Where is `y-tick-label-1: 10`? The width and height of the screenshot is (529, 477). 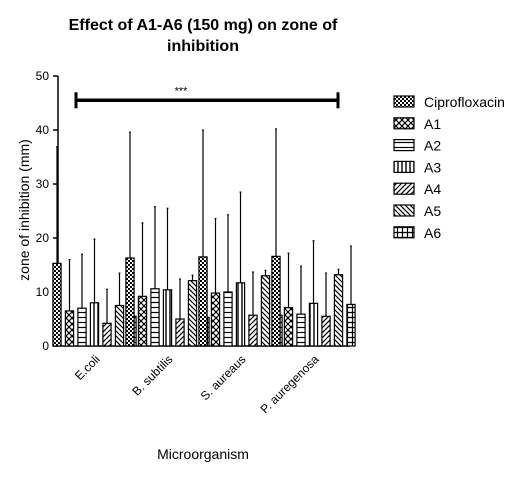
y-tick-label-1: 10 is located at coordinates (43, 292).